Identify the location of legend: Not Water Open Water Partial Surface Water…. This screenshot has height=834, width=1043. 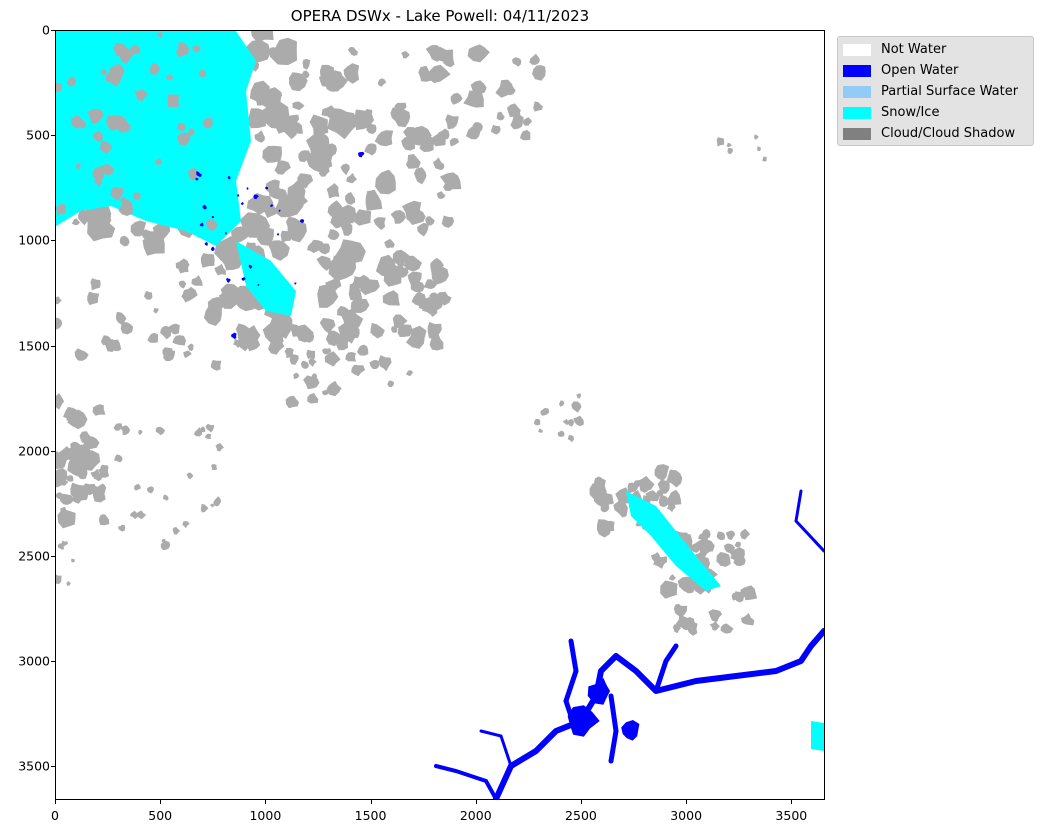
(935, 91).